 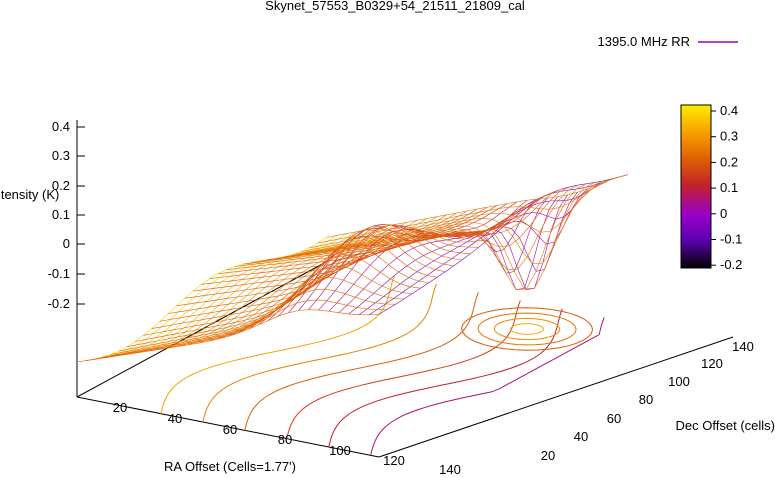 I want to click on x-axis-label: RA Offset (Cells=1.77'), so click(x=230, y=466).